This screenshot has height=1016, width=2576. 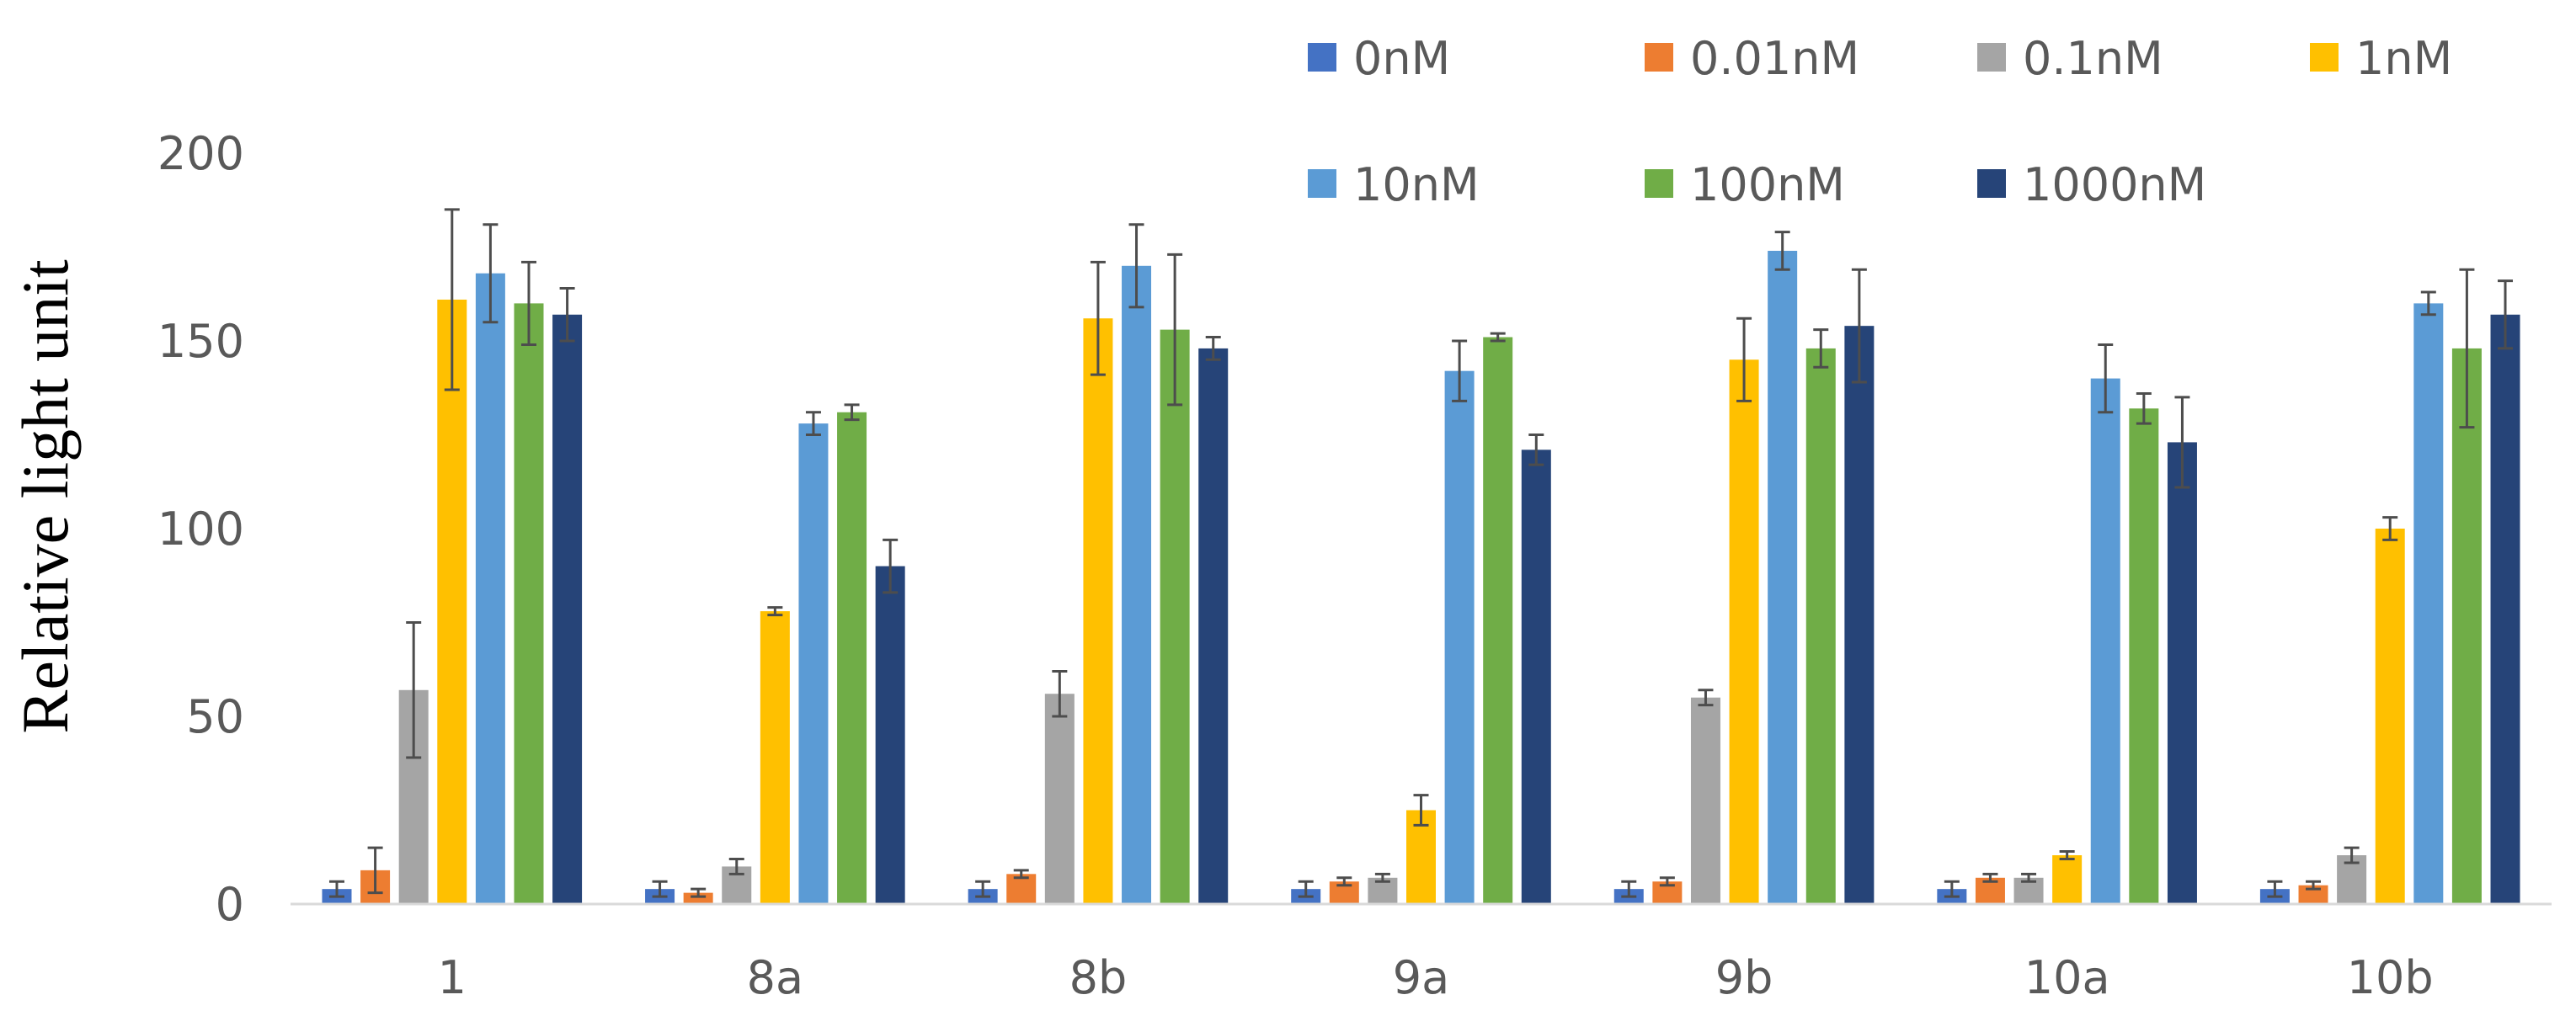 I want to click on legend-label: 10nM, so click(x=1416, y=185).